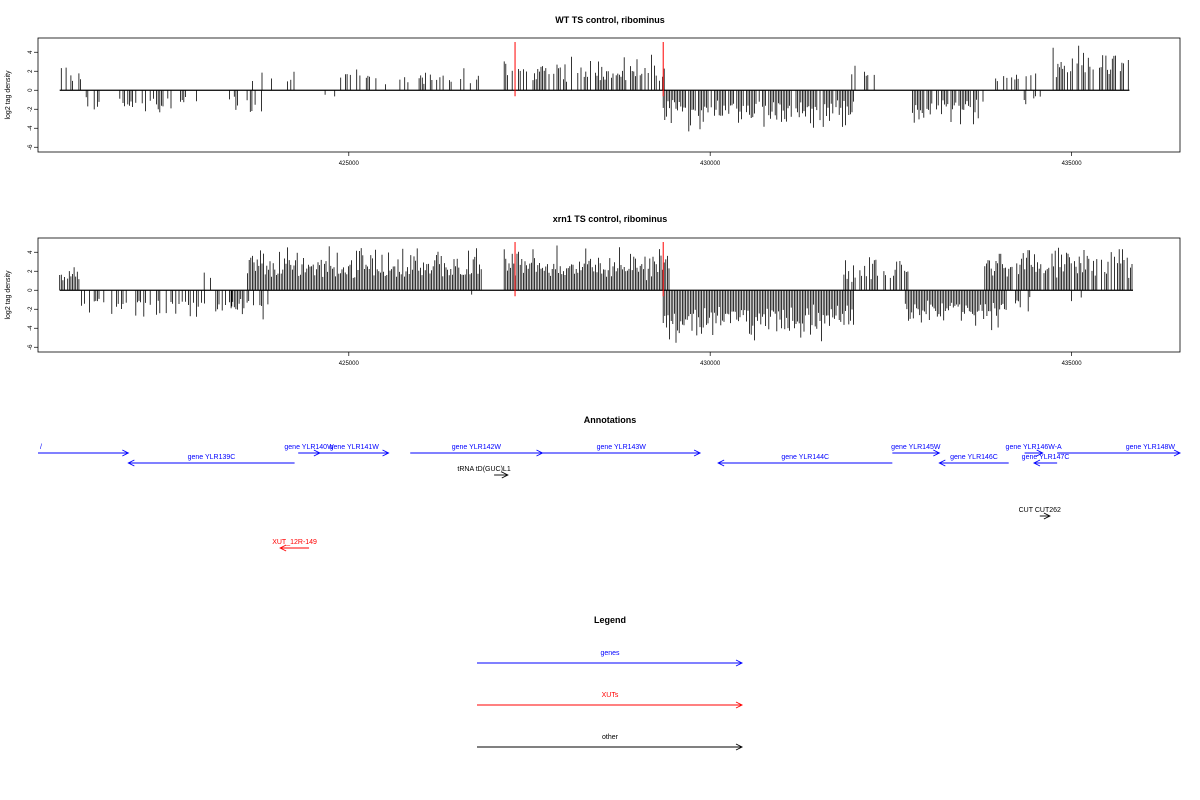 The image size is (1200, 800). Describe the element at coordinates (1046, 457) in the screenshot. I see `feature-label: gene YLR147C` at that location.